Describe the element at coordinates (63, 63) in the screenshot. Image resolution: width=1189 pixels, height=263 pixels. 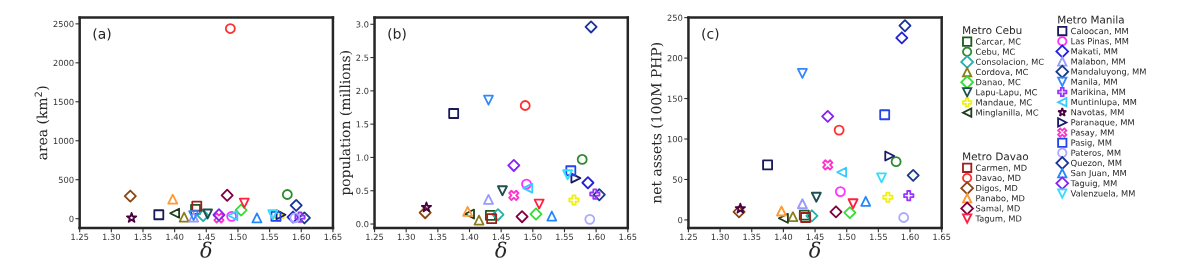
I see `y-tick-label: 2000` at that location.